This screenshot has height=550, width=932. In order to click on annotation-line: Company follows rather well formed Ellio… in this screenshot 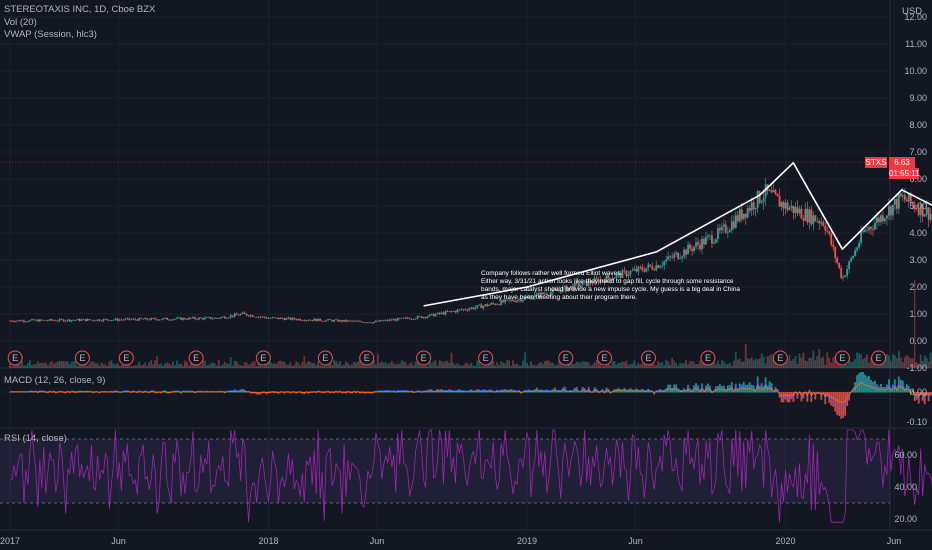, I will do `click(552, 273)`.